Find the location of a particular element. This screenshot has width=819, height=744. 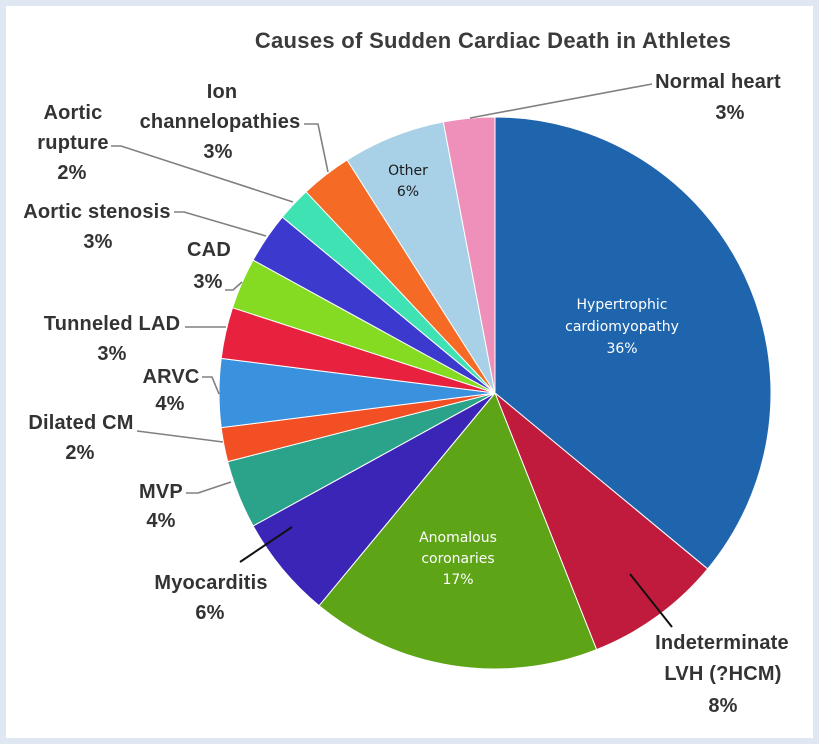

label-ion-channelopathies-line1: Ion is located at coordinates (222, 92).